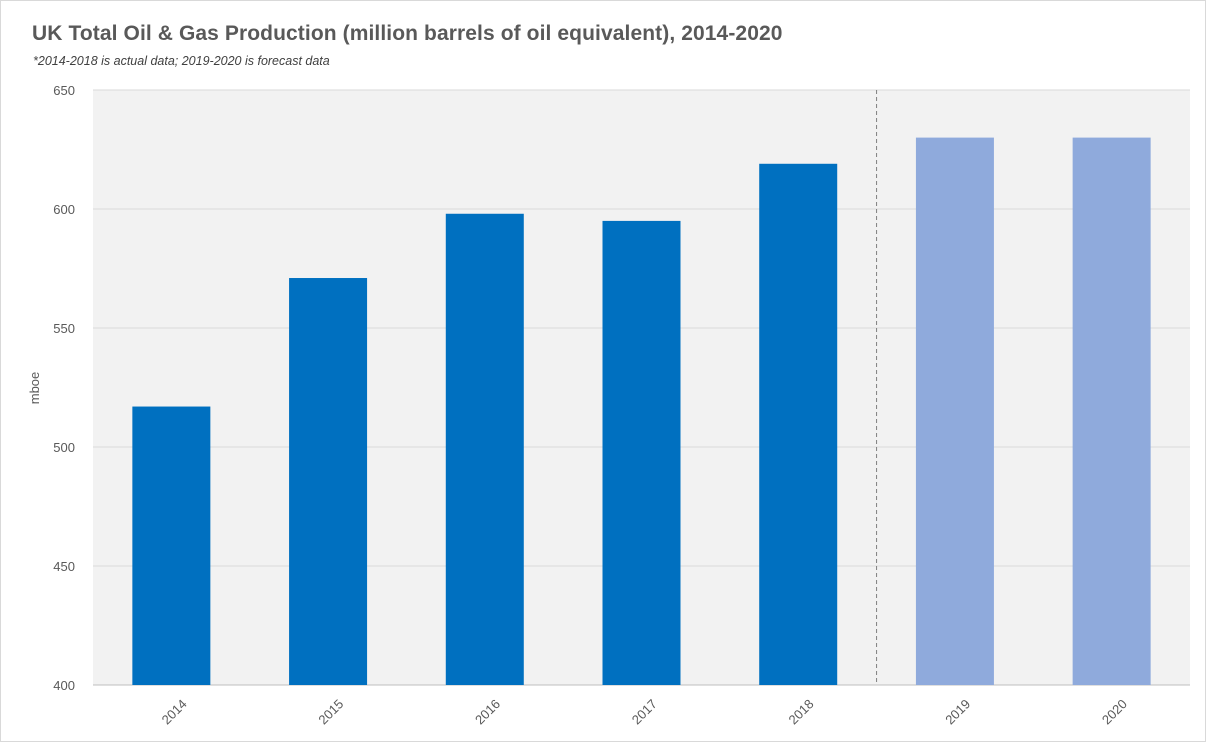 This screenshot has width=1206, height=742. What do you see at coordinates (641, 452) in the screenshot?
I see `bar-2017` at bounding box center [641, 452].